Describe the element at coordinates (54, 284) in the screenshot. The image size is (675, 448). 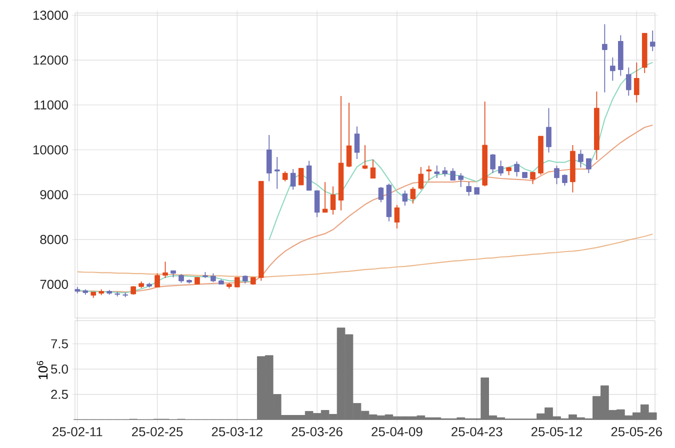
I see `y-tick-label: 7000` at that location.